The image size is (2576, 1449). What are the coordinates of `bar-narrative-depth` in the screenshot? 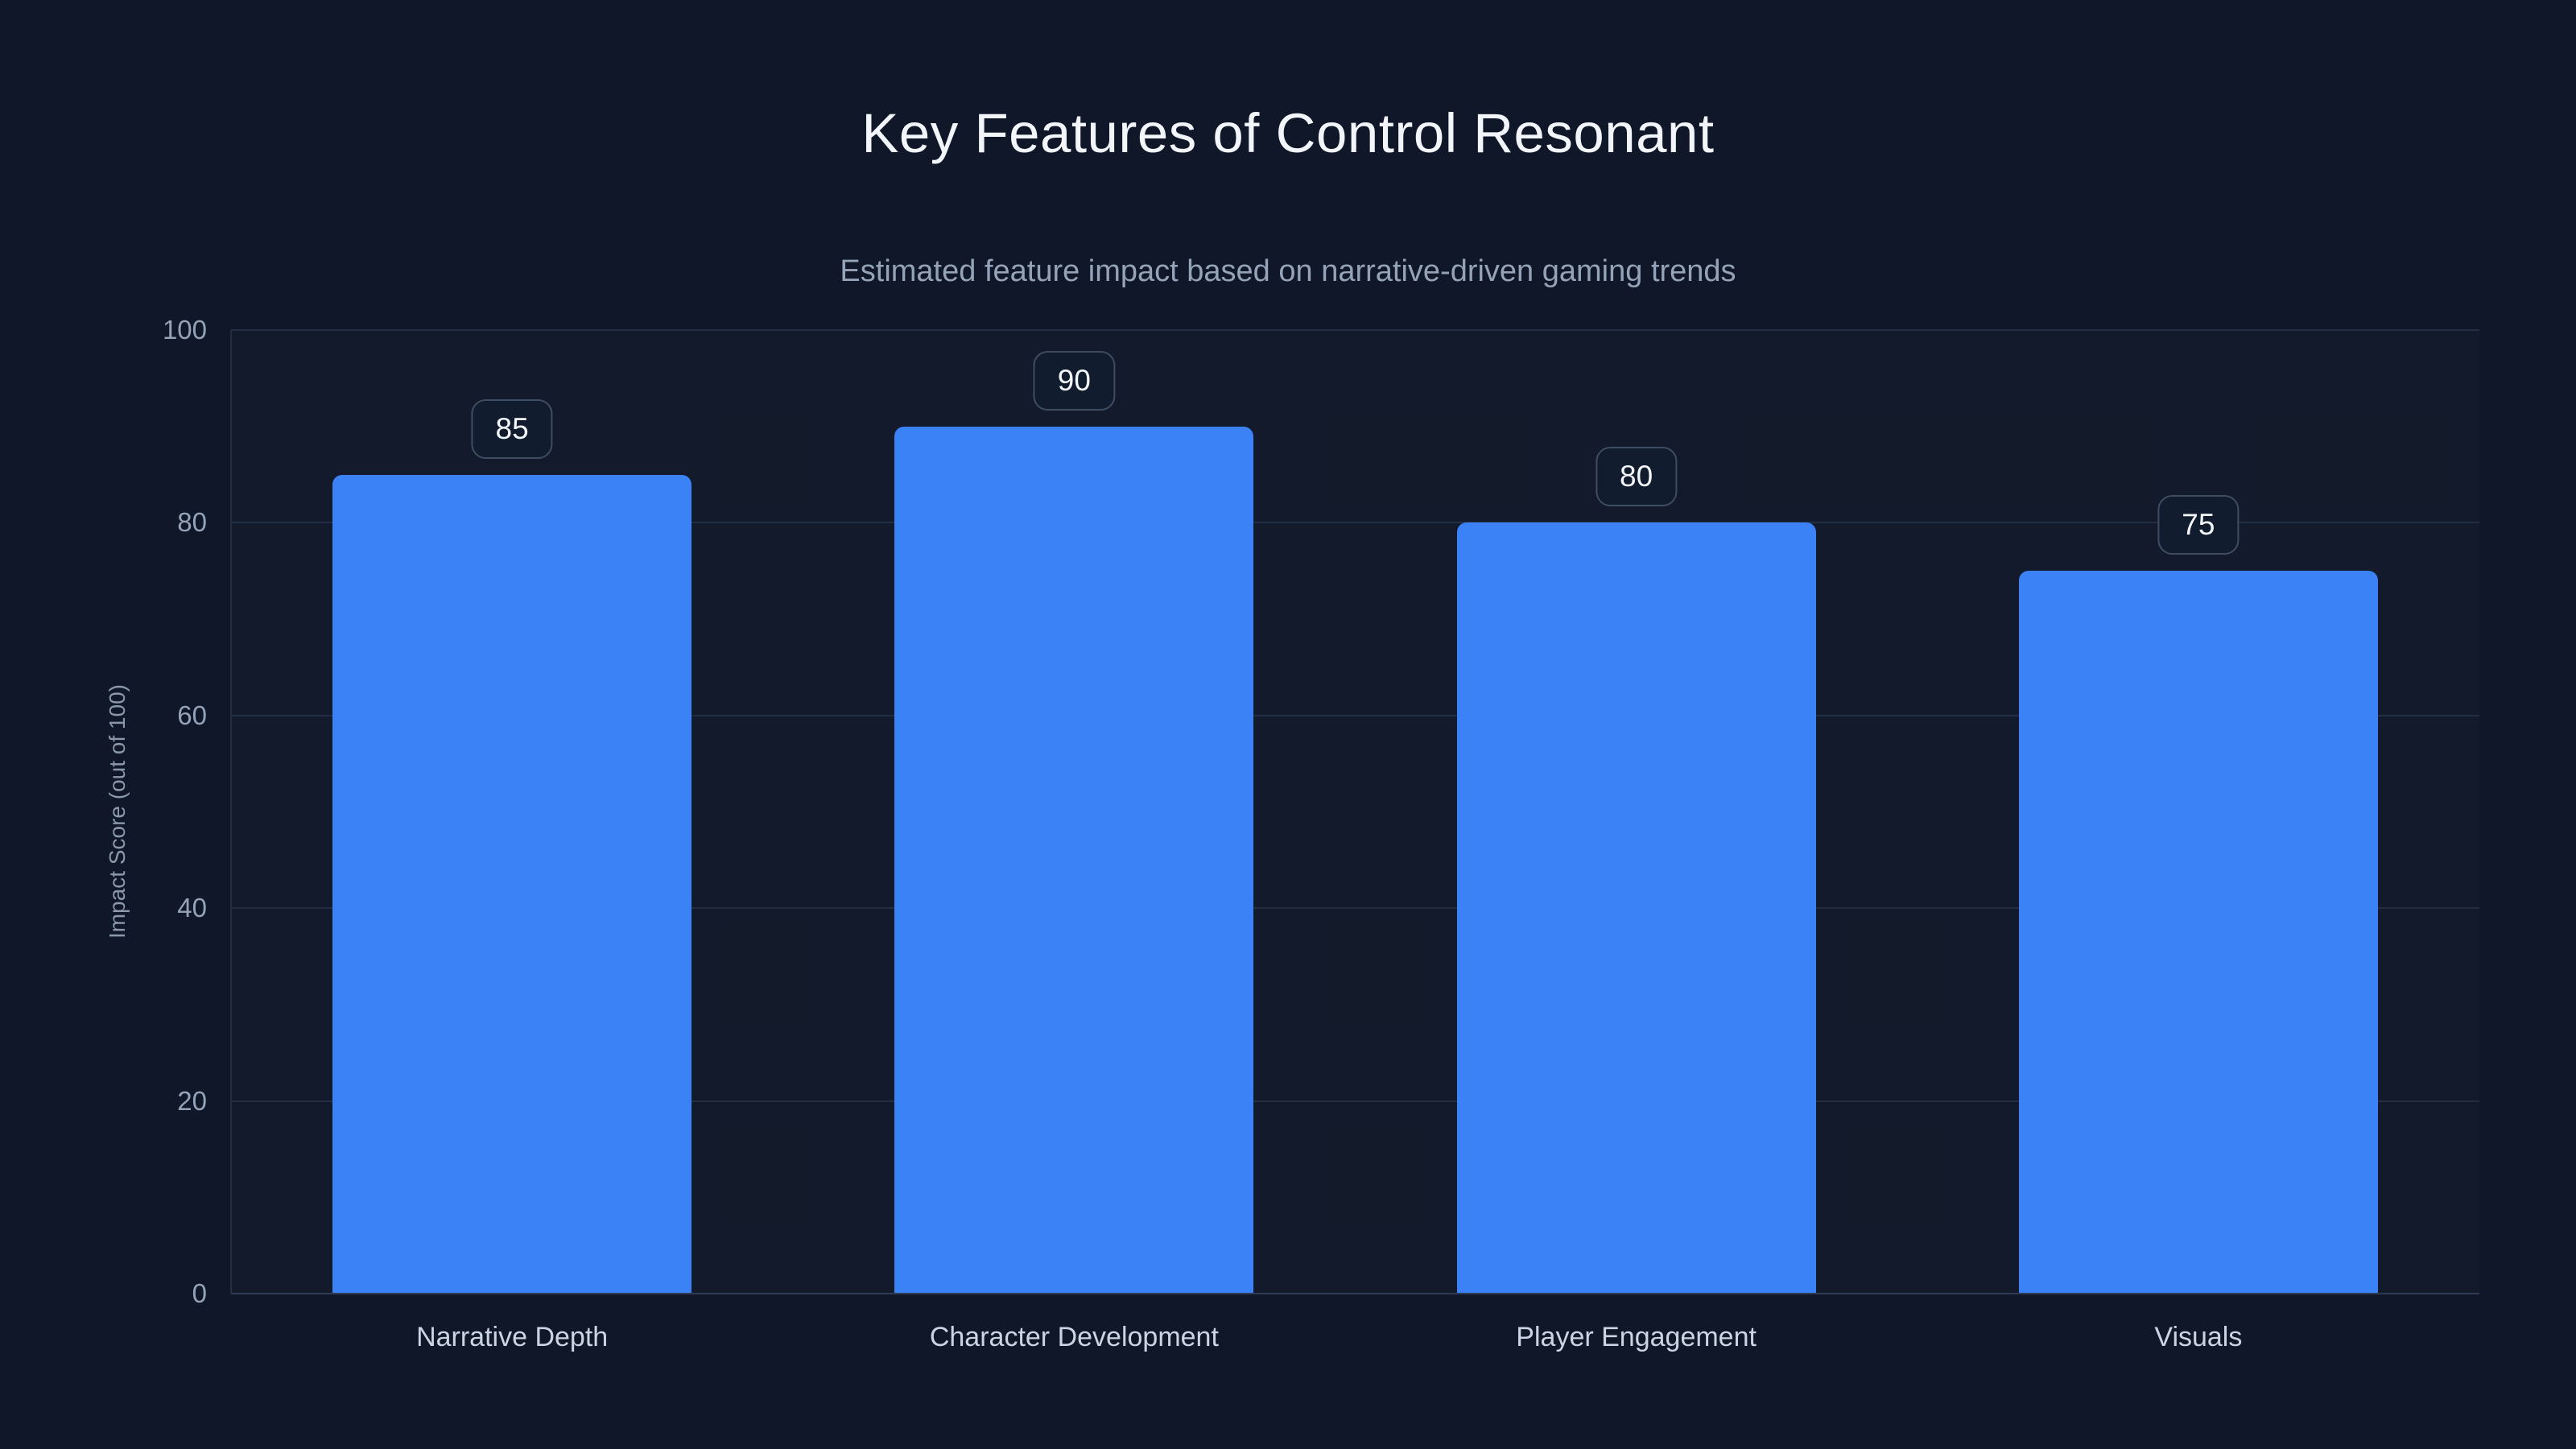 It's located at (512, 884).